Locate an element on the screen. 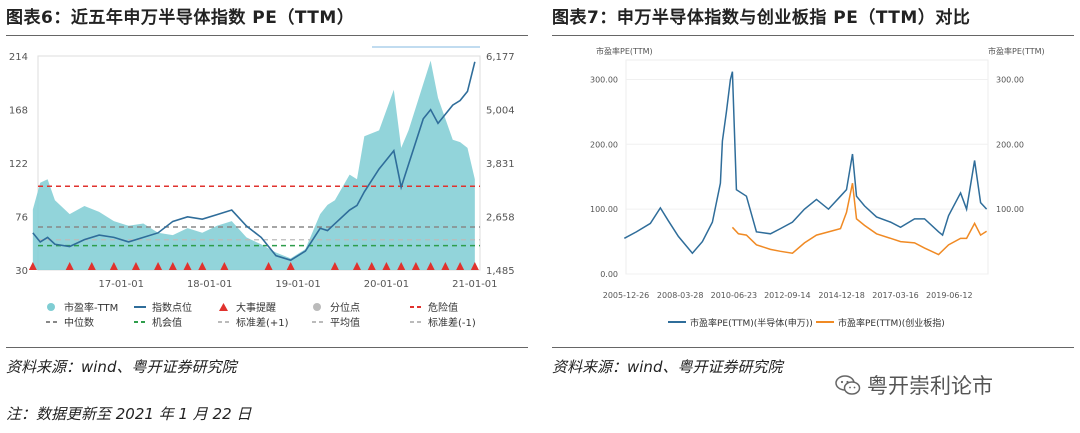 The image size is (1080, 433). legend-label: 机会值 is located at coordinates (167, 322).